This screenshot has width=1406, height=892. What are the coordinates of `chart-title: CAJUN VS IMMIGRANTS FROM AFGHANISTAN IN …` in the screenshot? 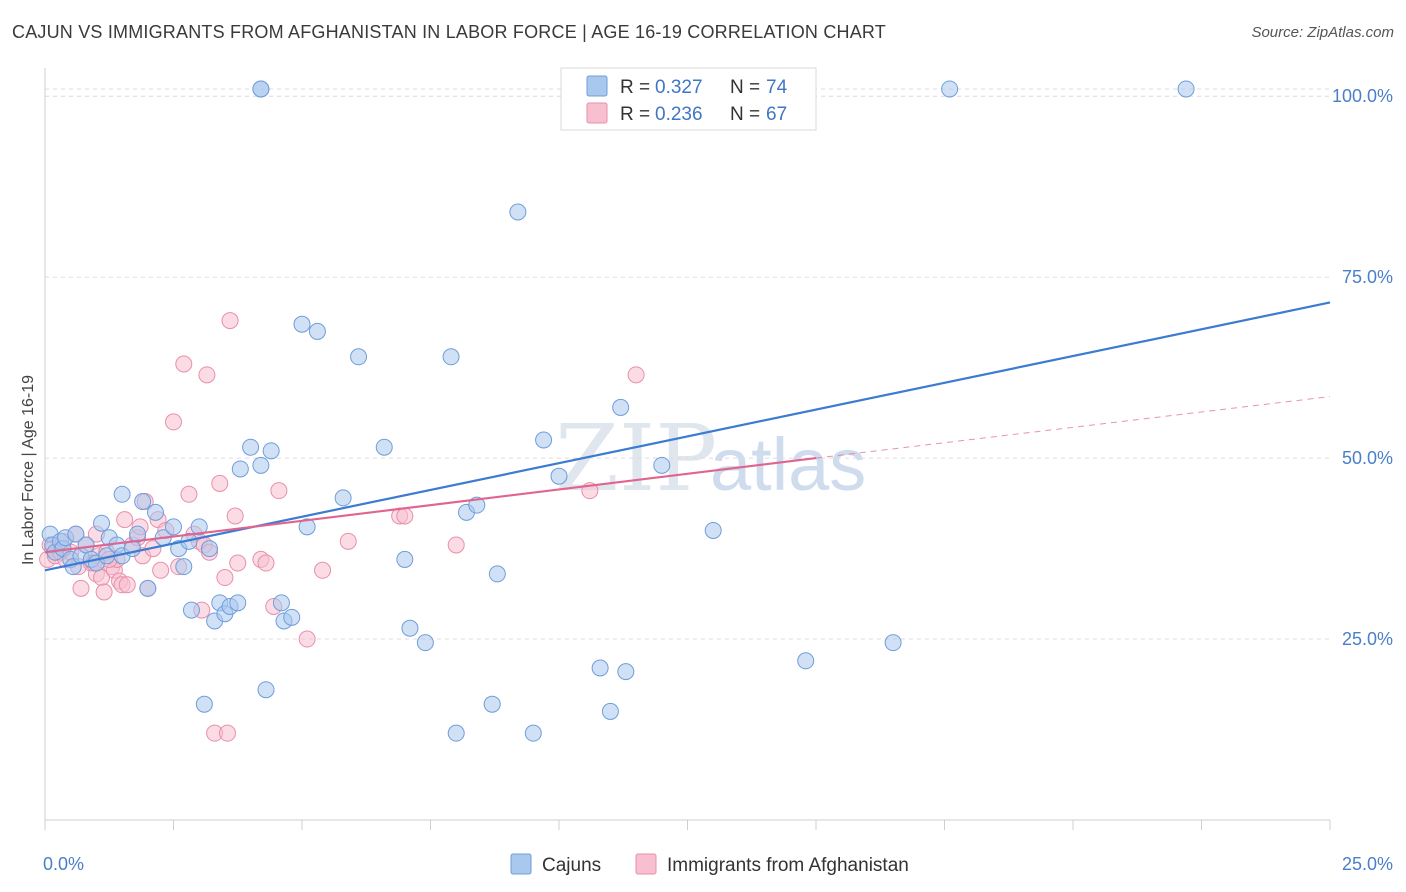 It's located at (449, 32).